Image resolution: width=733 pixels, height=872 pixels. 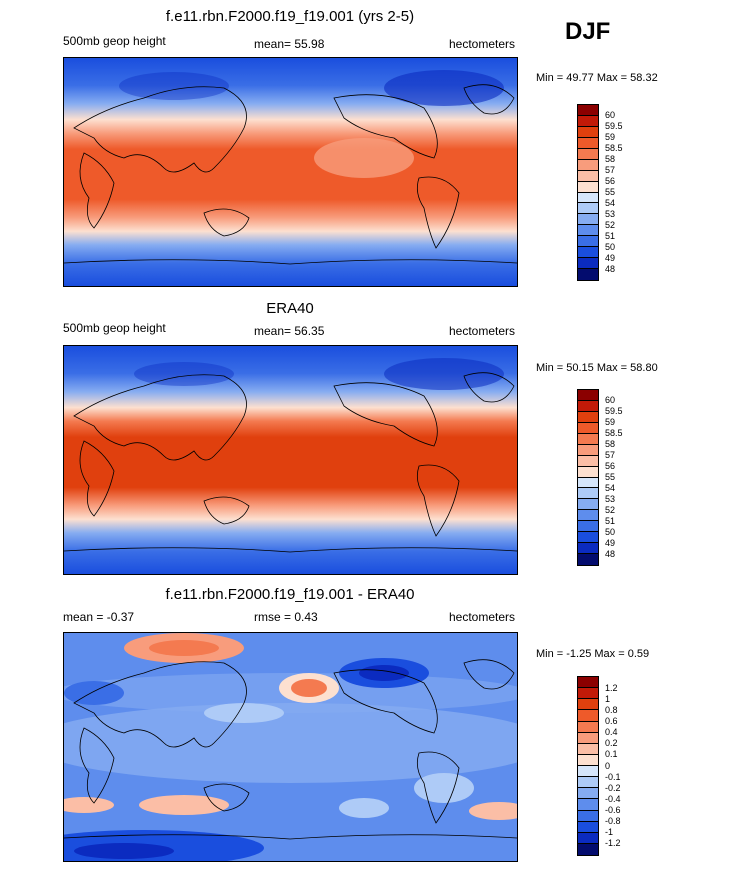 I want to click on colorbar-label: 0.1, so click(x=611, y=754).